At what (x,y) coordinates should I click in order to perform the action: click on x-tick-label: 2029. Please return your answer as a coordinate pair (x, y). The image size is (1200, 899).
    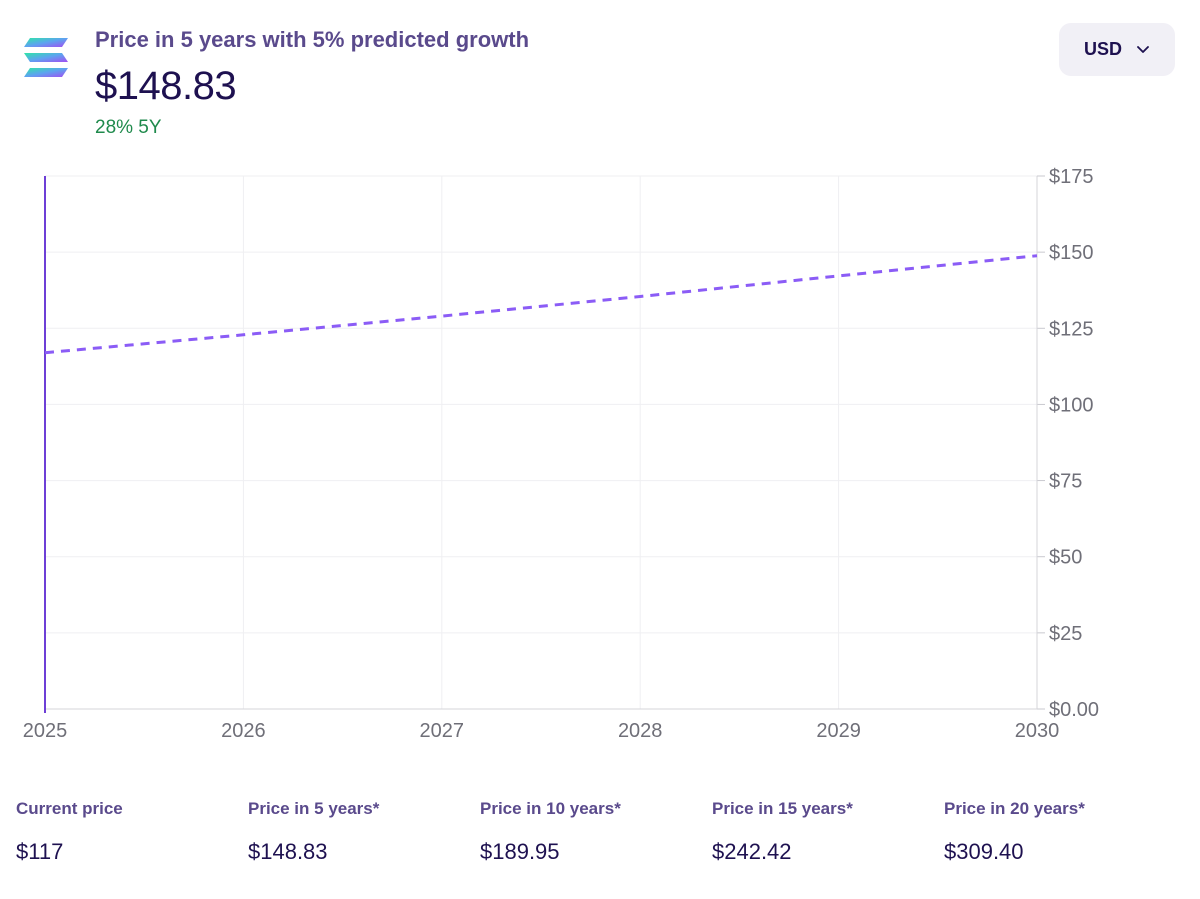
    Looking at the image, I should click on (838, 731).